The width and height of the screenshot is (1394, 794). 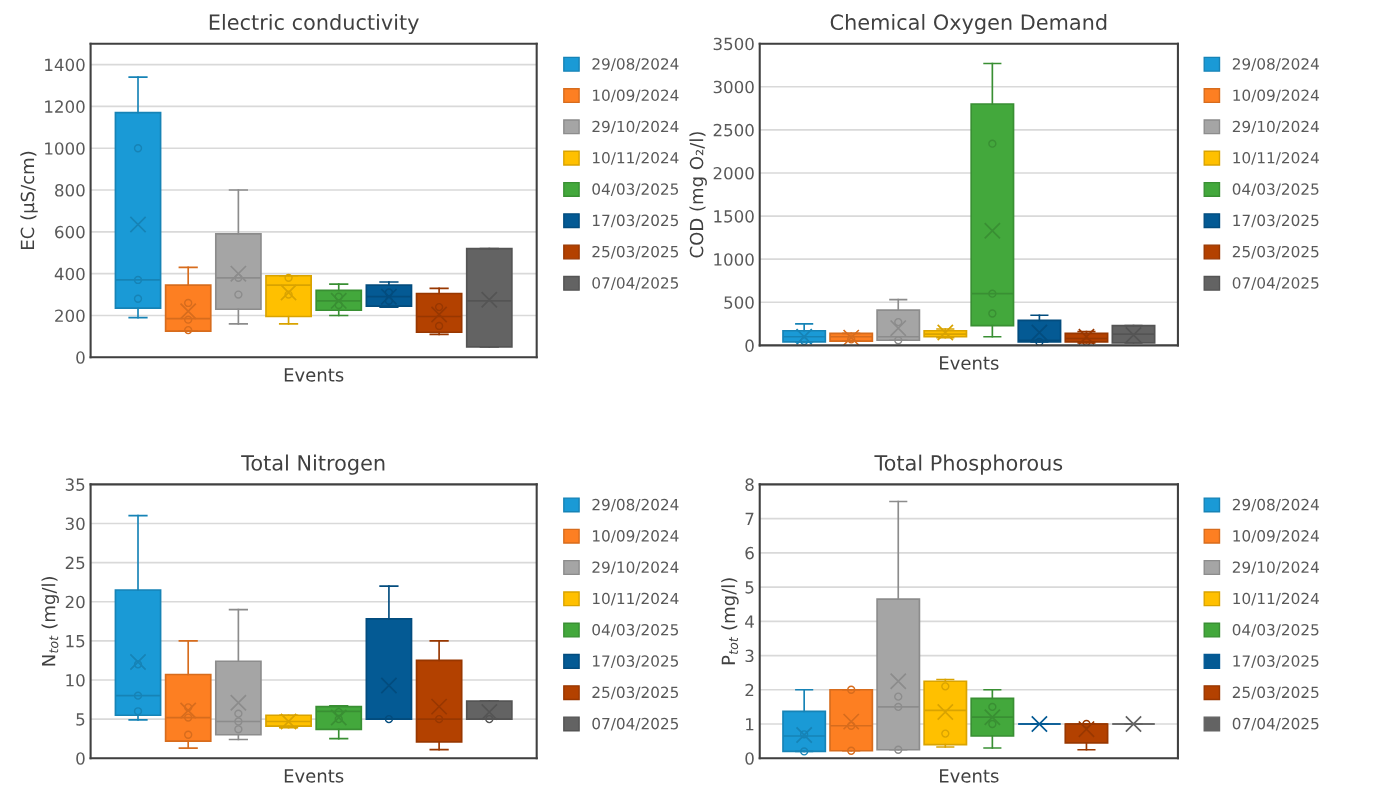 I want to click on y-tick-label: 800, so click(x=70, y=190).